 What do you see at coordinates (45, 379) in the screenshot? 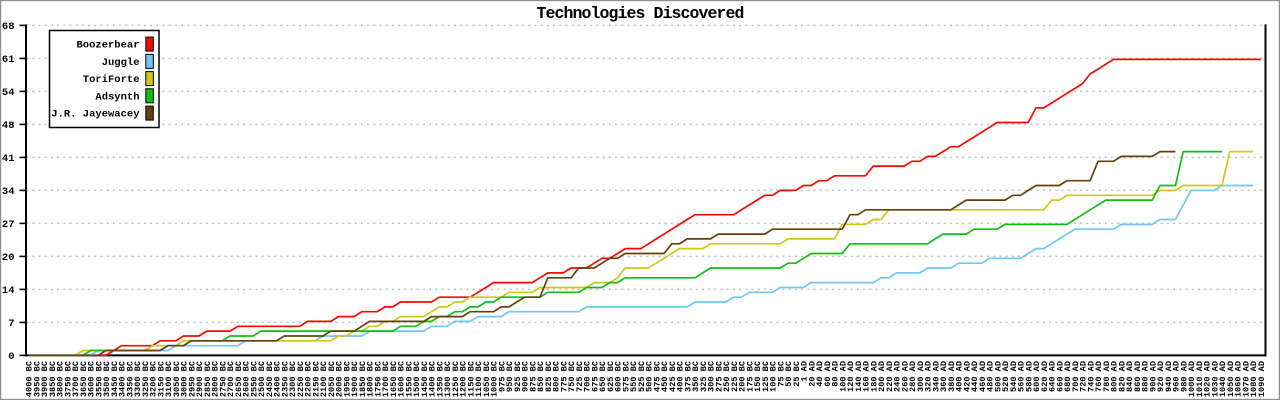
I see `svg-text: 3900 BC` at bounding box center [45, 379].